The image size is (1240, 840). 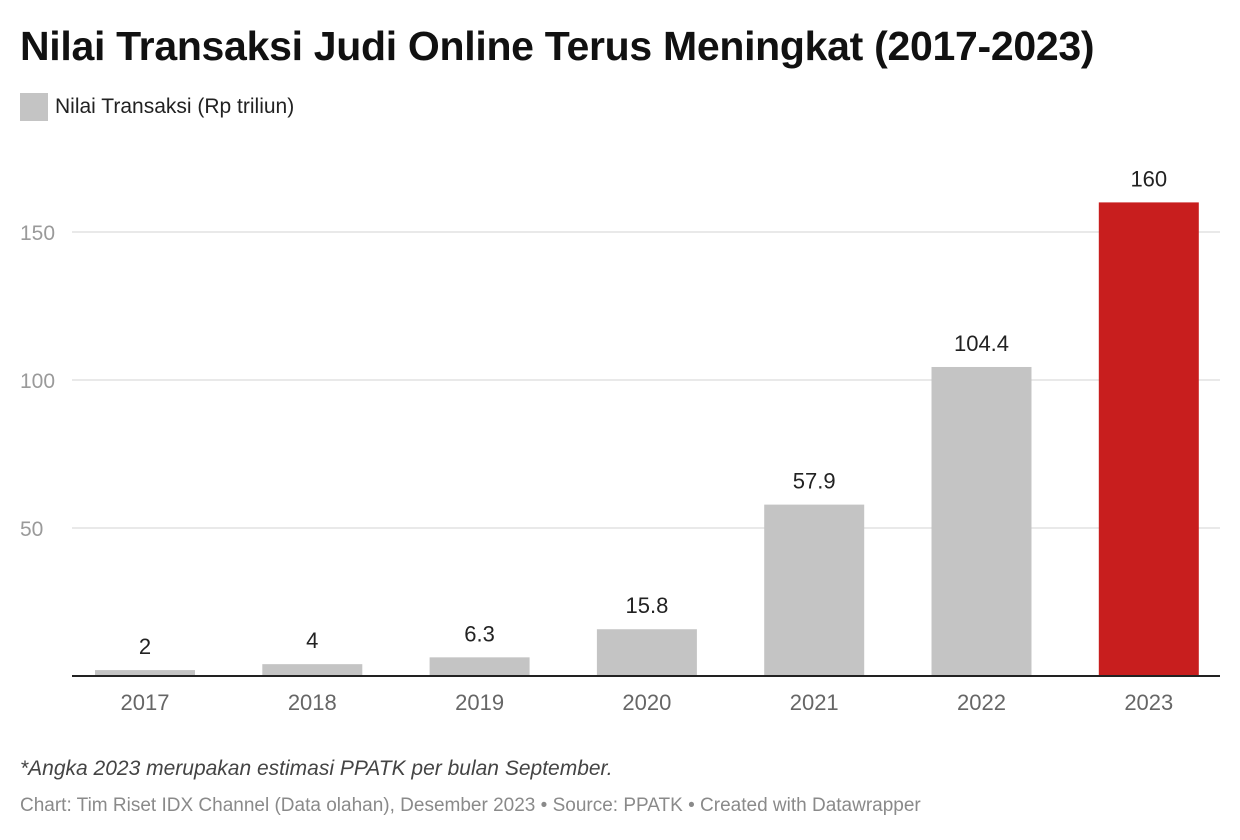 I want to click on data-label: 2, so click(x=145, y=646).